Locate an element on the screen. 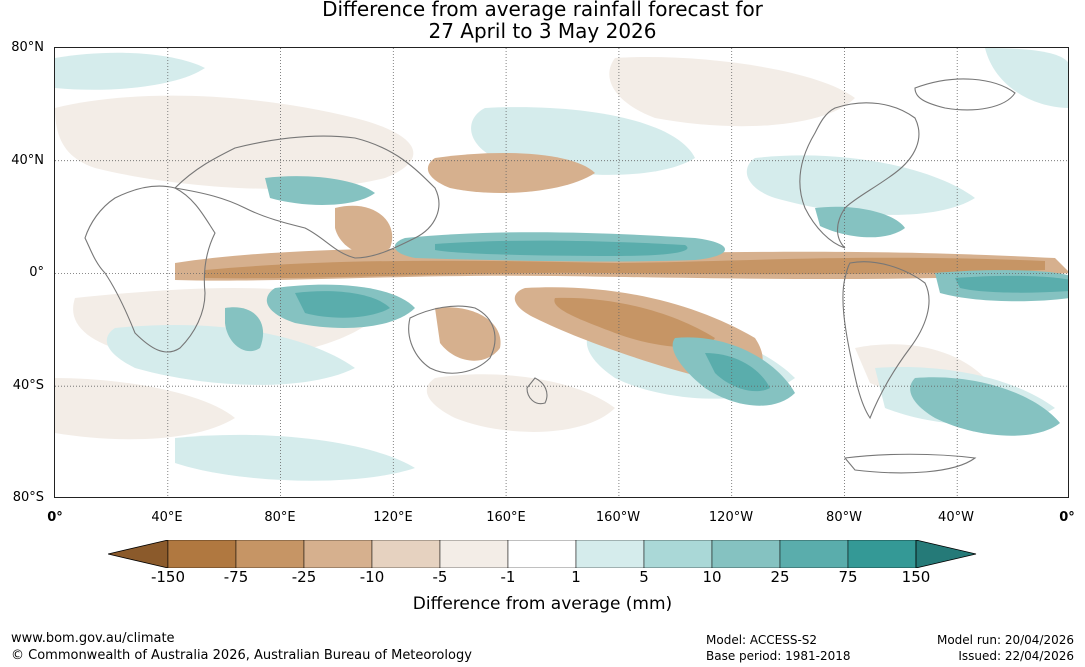 Image resolution: width=1085 pixels, height=667 pixels. legend-tick-5: -1 is located at coordinates (508, 577).